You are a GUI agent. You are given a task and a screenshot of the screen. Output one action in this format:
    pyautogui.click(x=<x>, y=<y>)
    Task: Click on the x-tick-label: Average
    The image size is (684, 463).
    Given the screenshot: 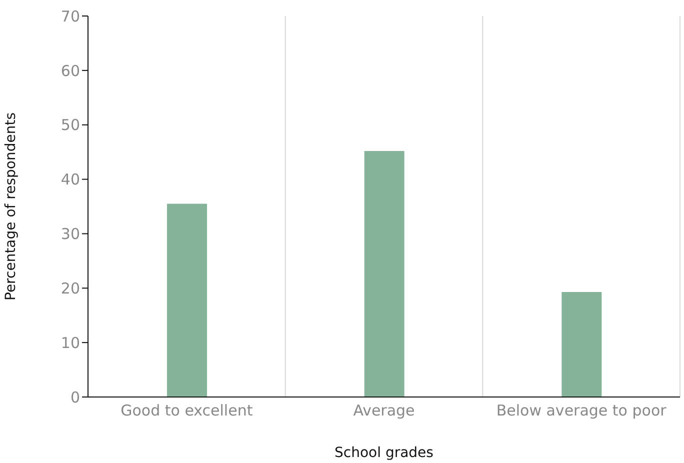 What is the action you would take?
    pyautogui.click(x=384, y=411)
    